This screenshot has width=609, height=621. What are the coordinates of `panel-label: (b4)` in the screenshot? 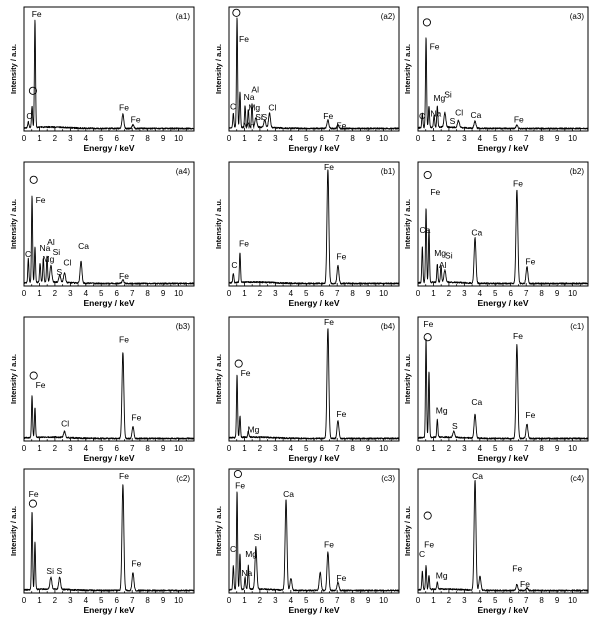 It's located at (388, 326).